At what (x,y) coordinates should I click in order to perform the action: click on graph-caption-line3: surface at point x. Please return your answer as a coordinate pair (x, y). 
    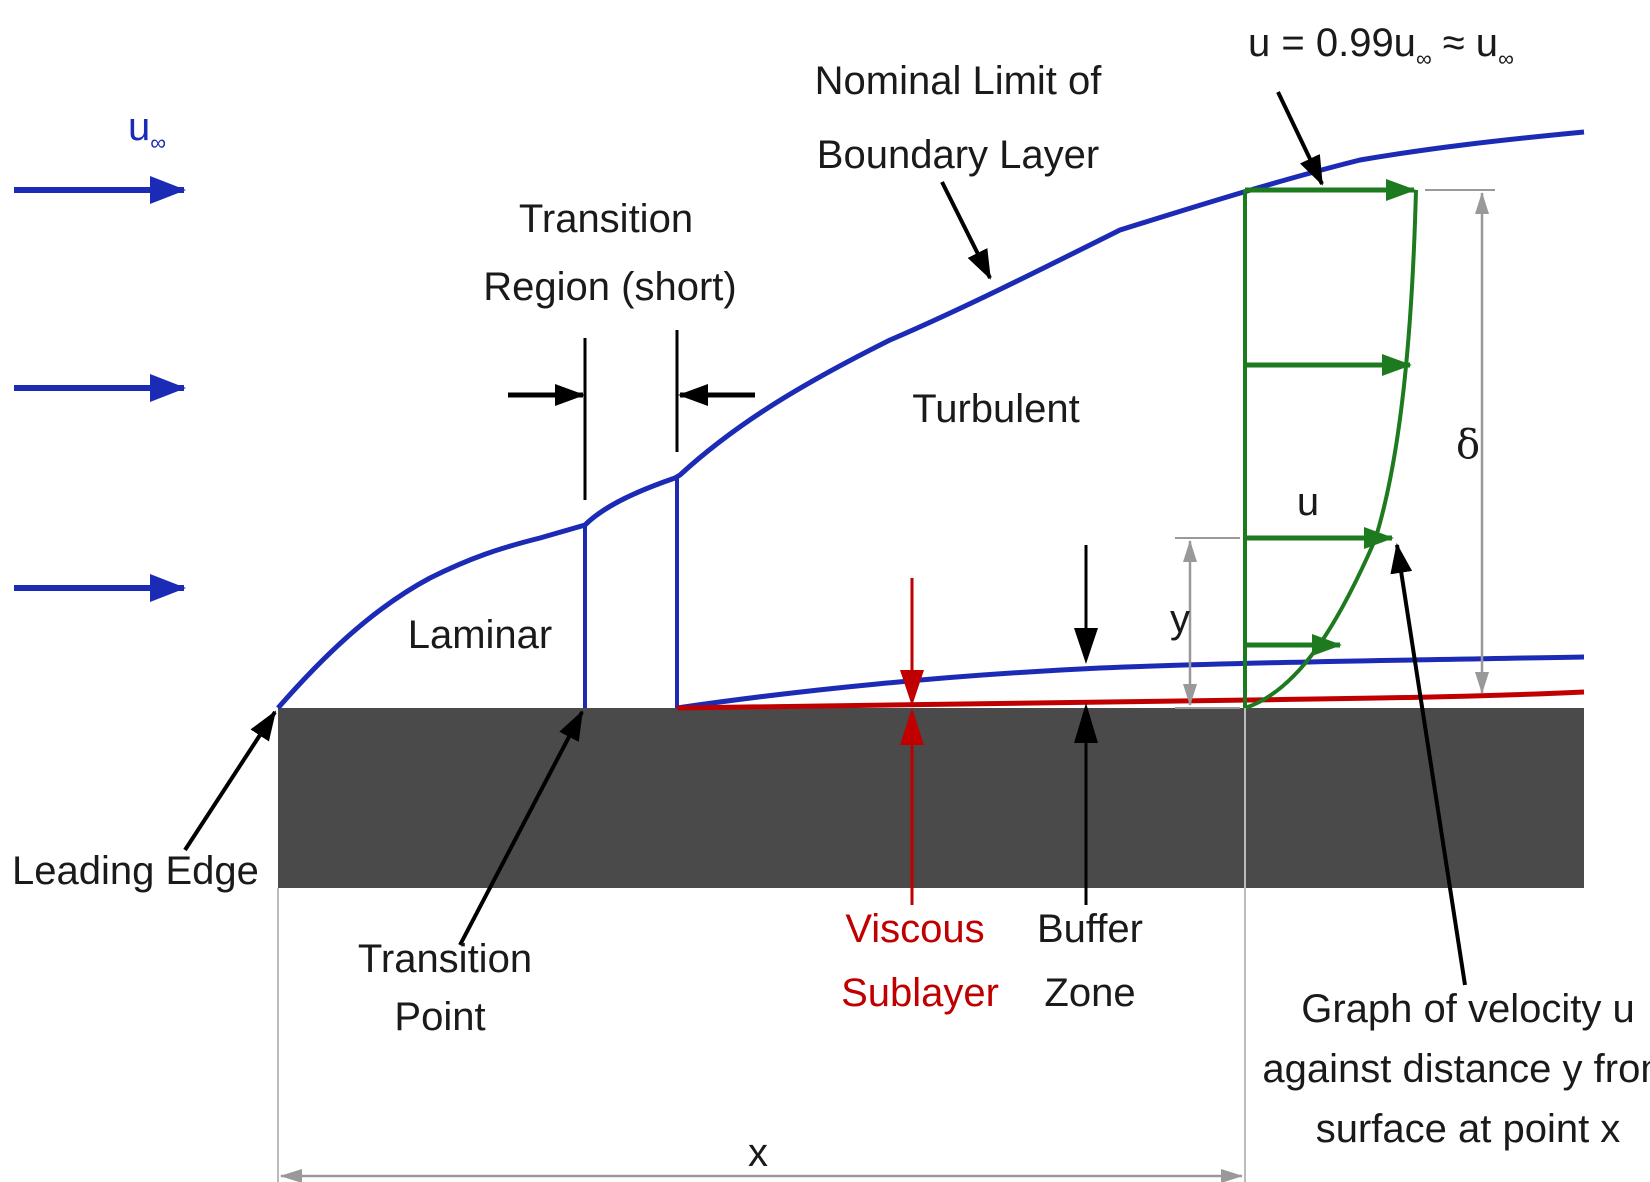
    Looking at the image, I should click on (1468, 1129).